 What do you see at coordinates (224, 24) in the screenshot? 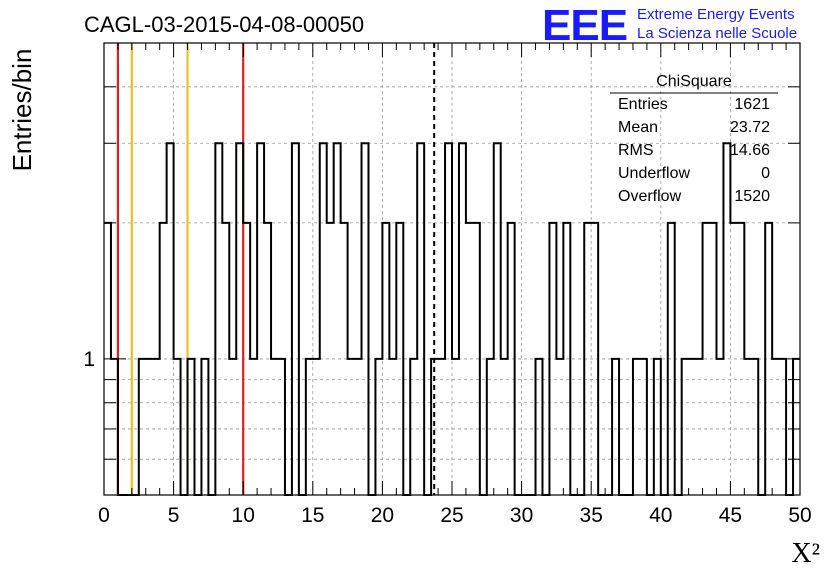
I see `chart-title: CAGL-03-2015-04-08-00050` at bounding box center [224, 24].